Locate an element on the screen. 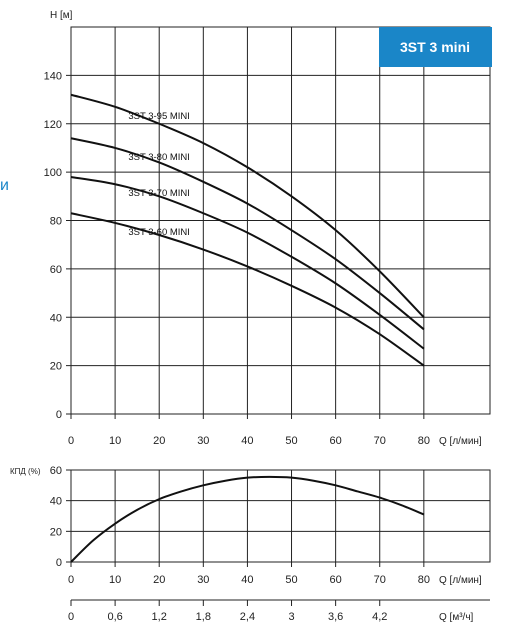 This screenshot has width=508, height=636. m3h-tick-label: 1,2 is located at coordinates (159, 617).